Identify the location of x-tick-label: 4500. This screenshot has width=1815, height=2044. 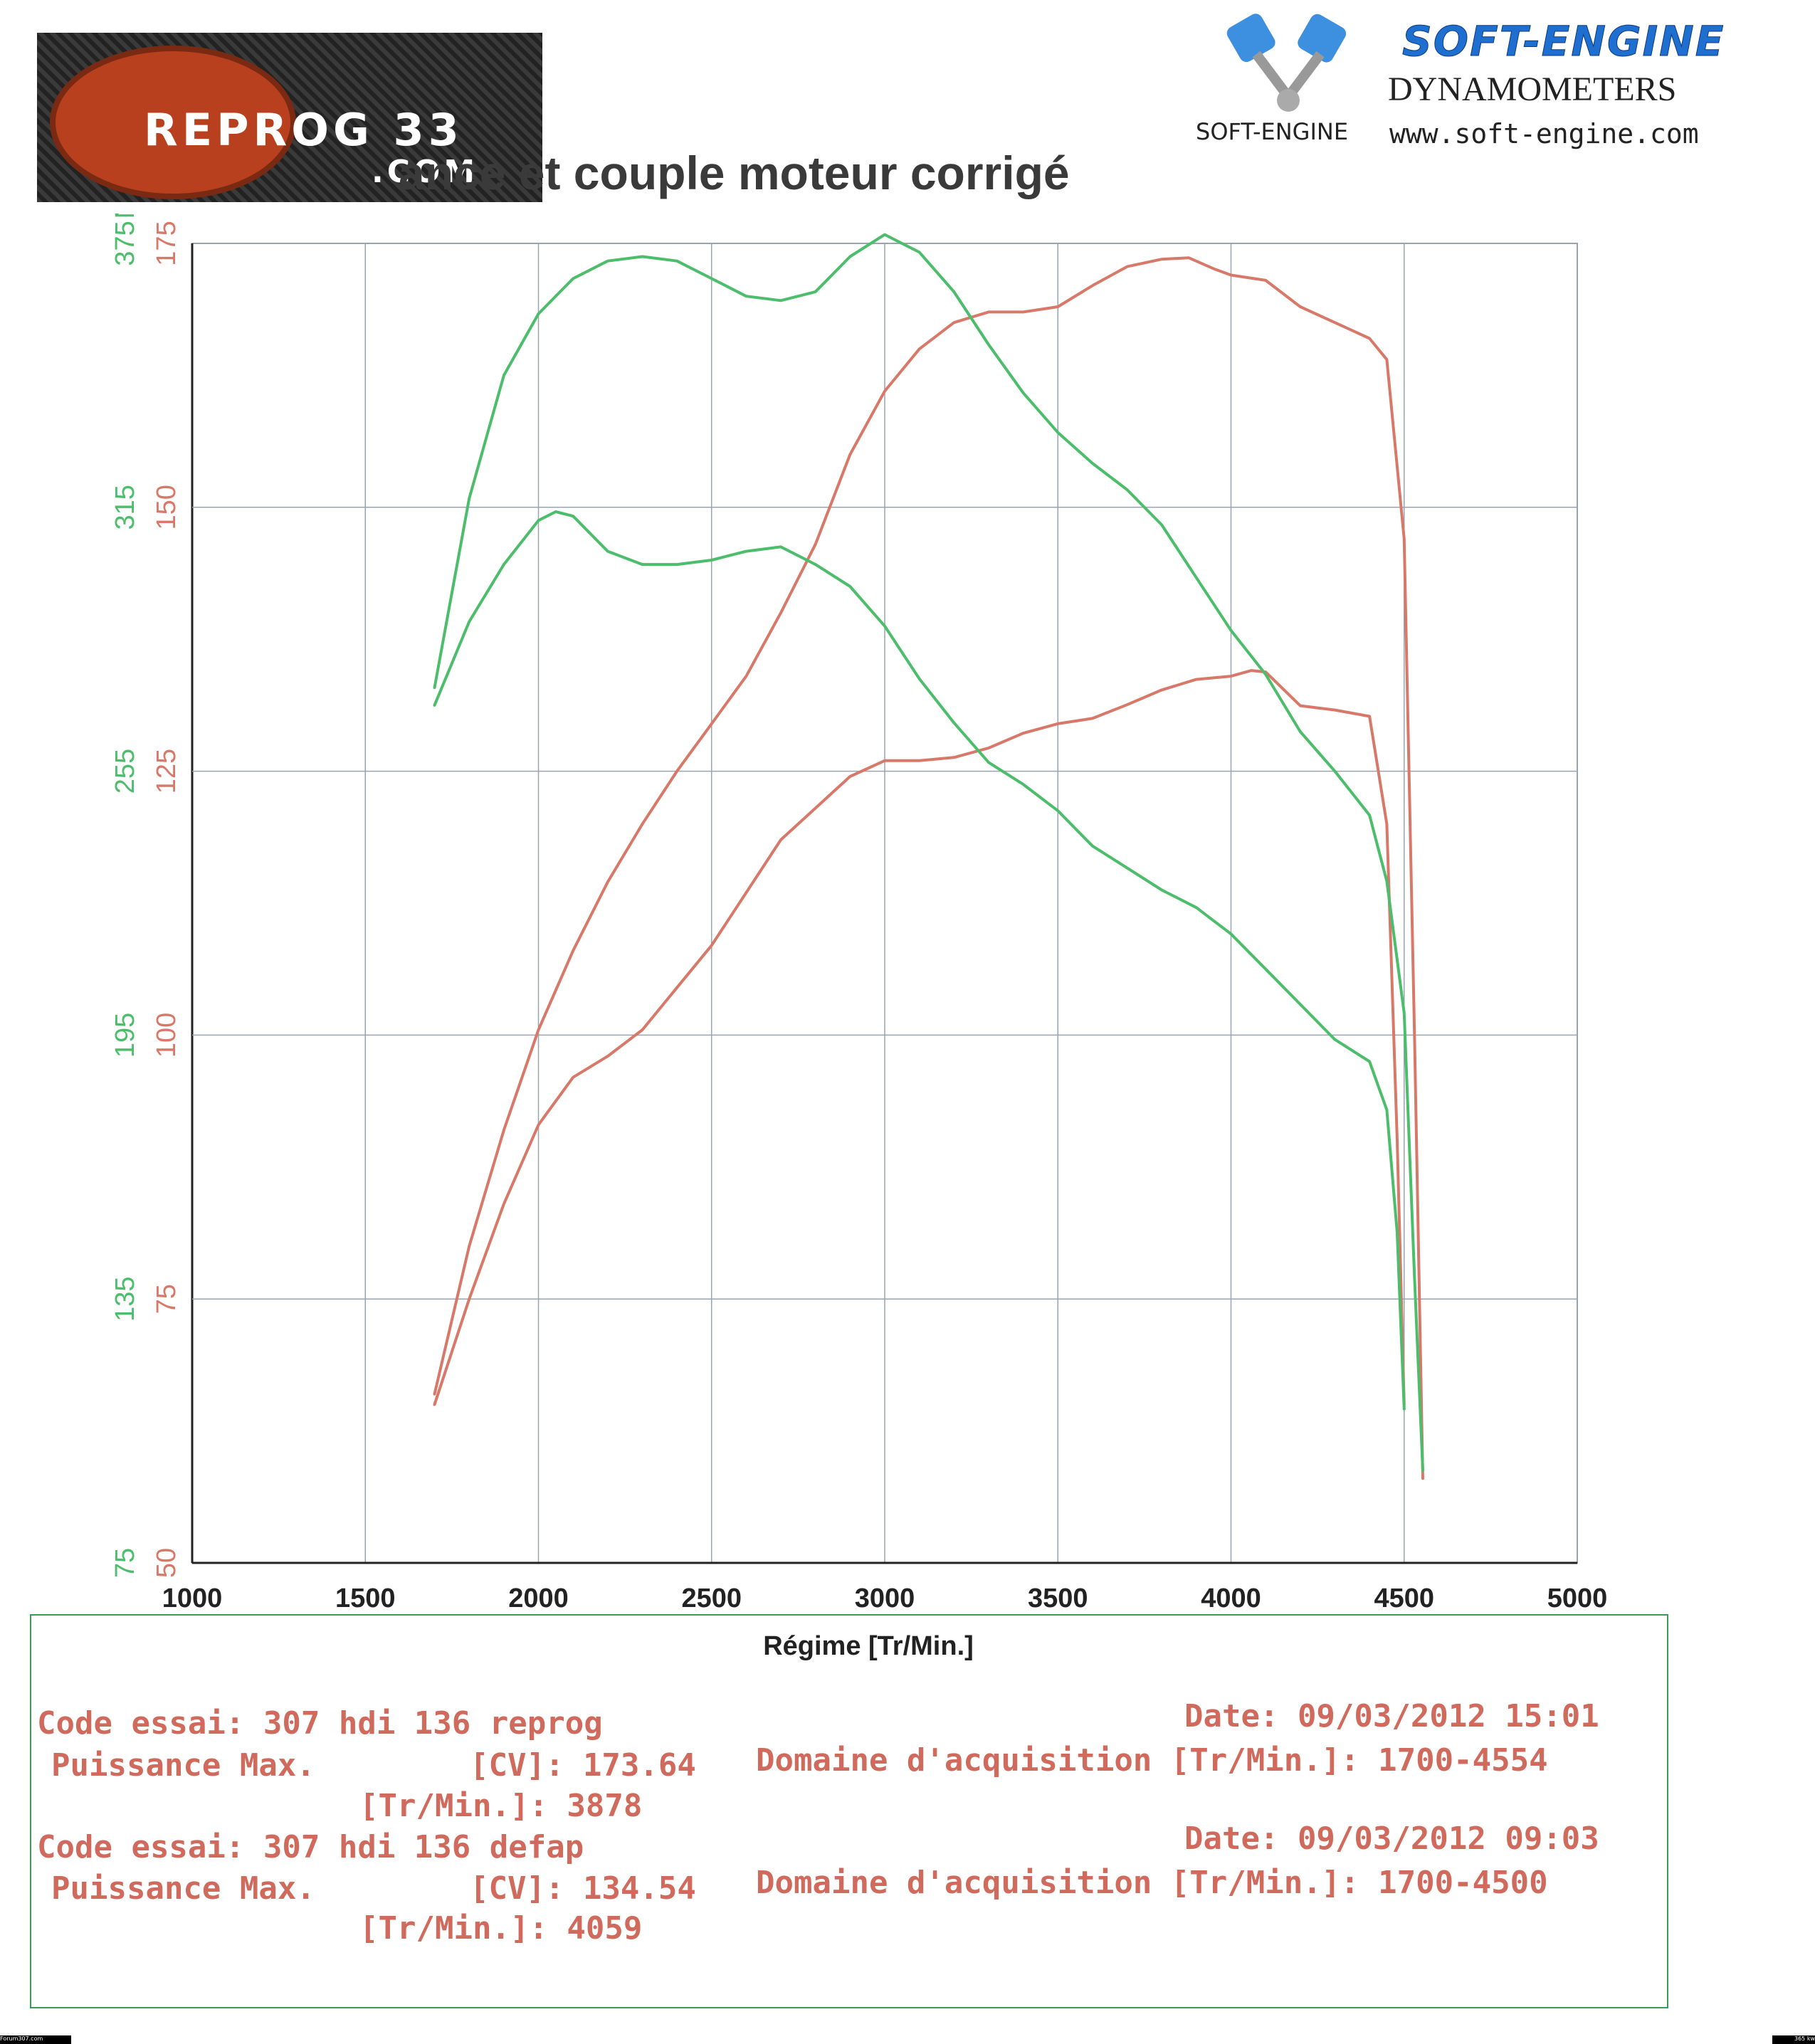
(1404, 1596).